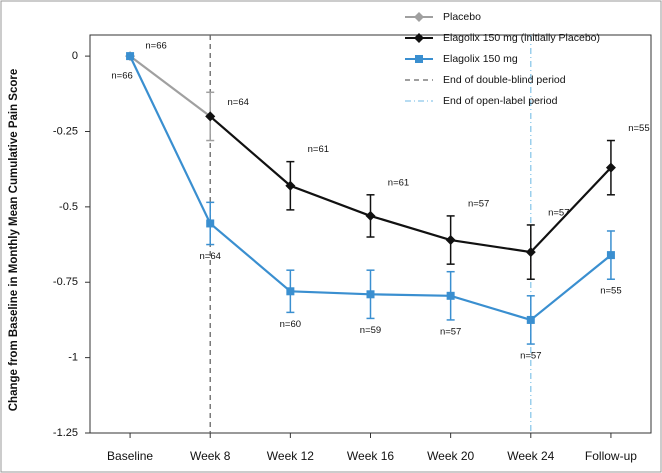 The height and width of the screenshot is (473, 662). I want to click on x-tick-label: Week 24, so click(530, 456).